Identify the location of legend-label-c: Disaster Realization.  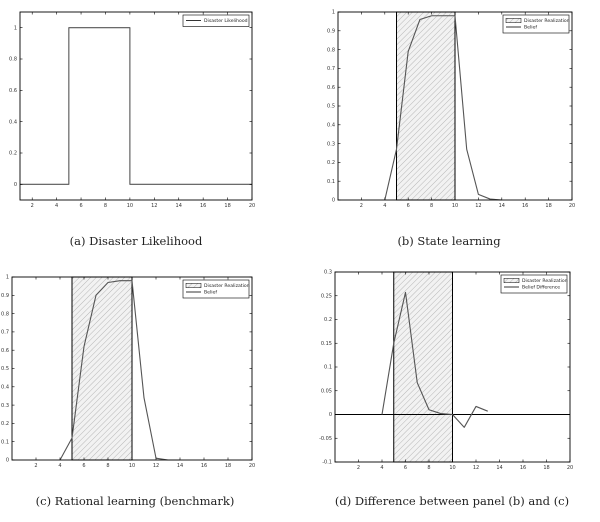
(227, 286).